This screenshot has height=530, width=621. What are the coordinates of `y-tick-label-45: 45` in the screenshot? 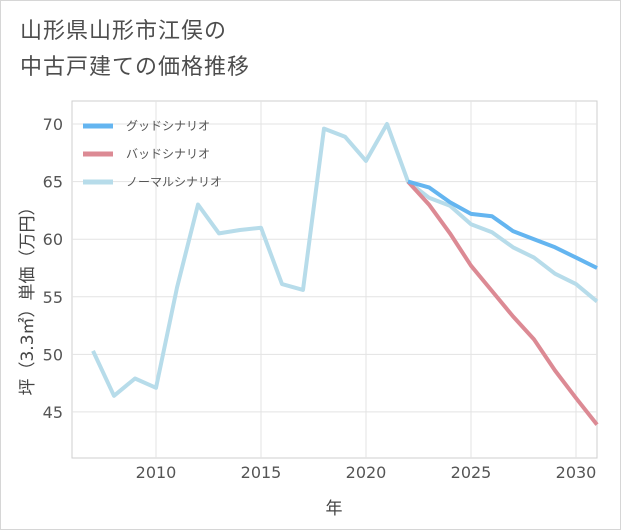 It's located at (53, 412).